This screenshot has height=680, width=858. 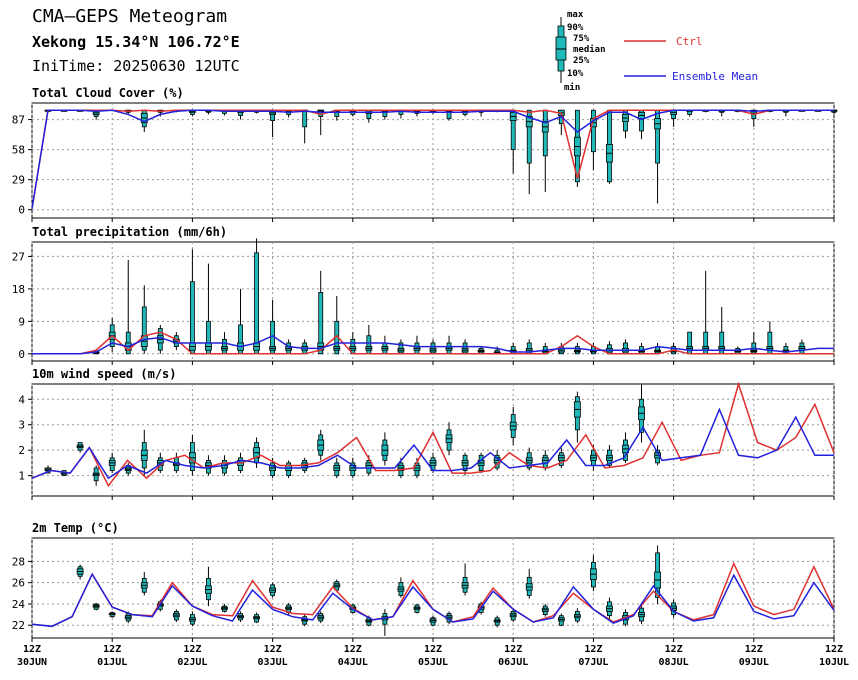 What do you see at coordinates (19, 604) in the screenshot?
I see `y-tick-label: 24` at bounding box center [19, 604].